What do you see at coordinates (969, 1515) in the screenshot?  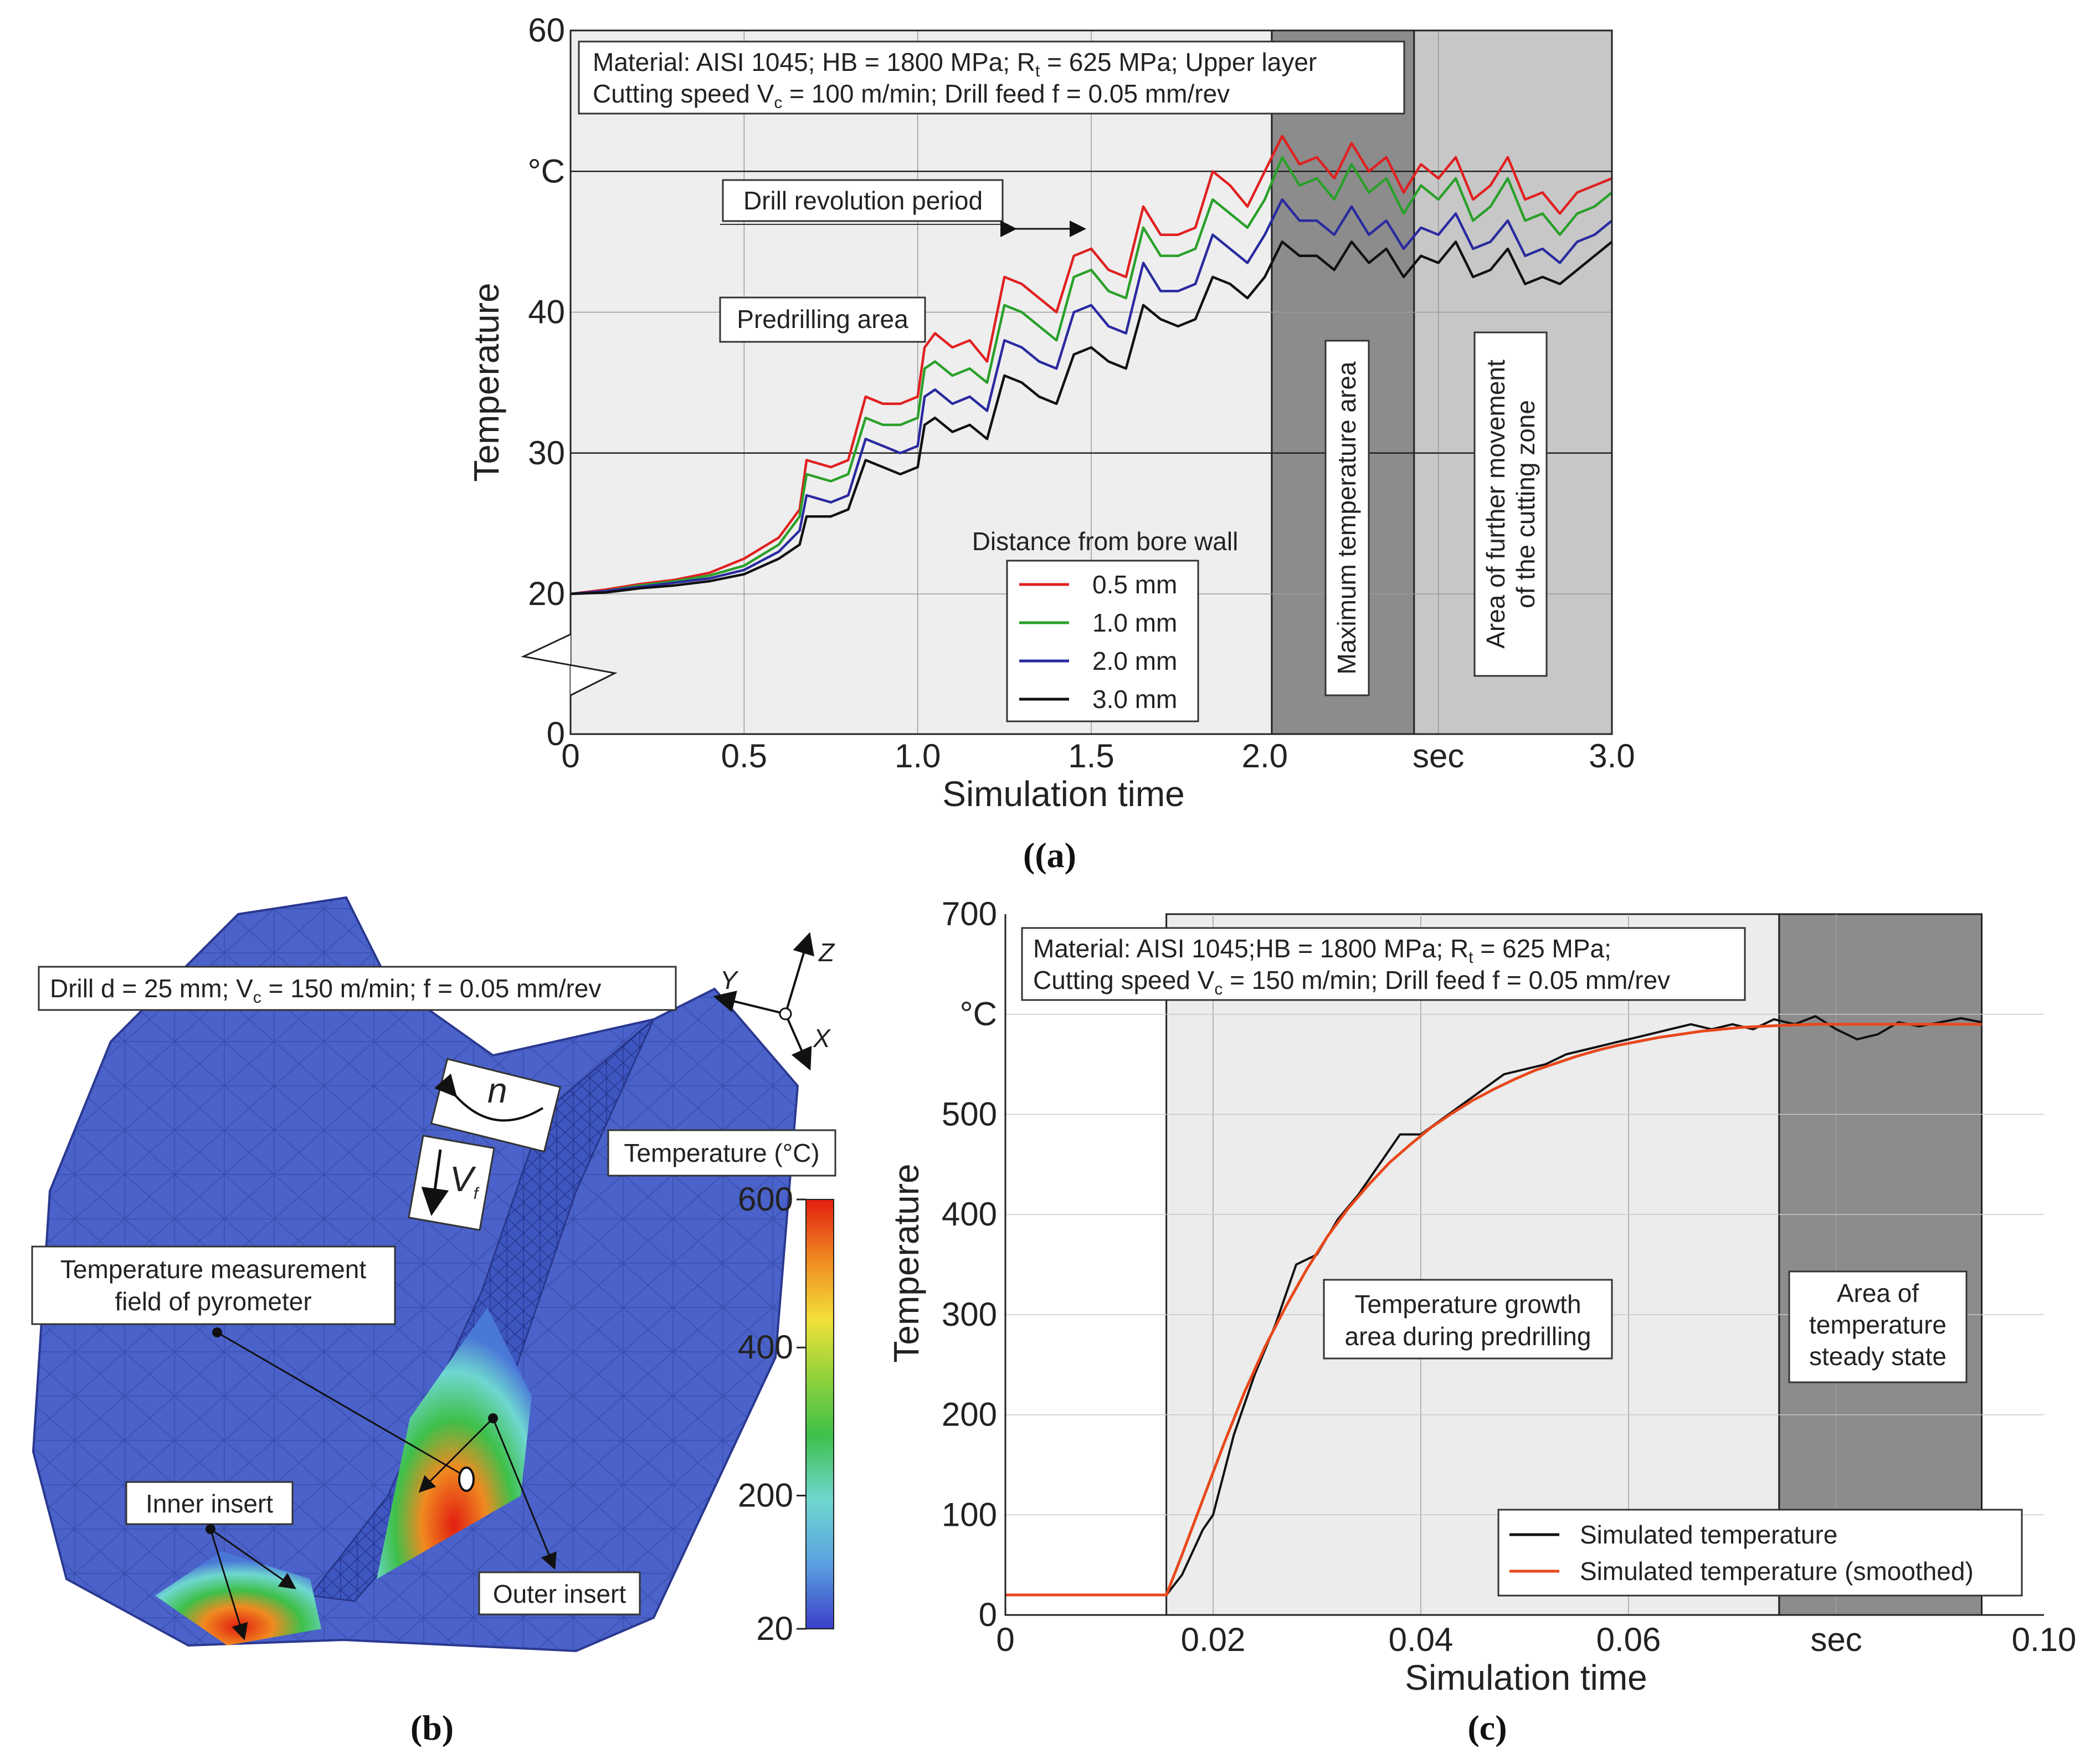 I see `c-y-tick-label: 100` at bounding box center [969, 1515].